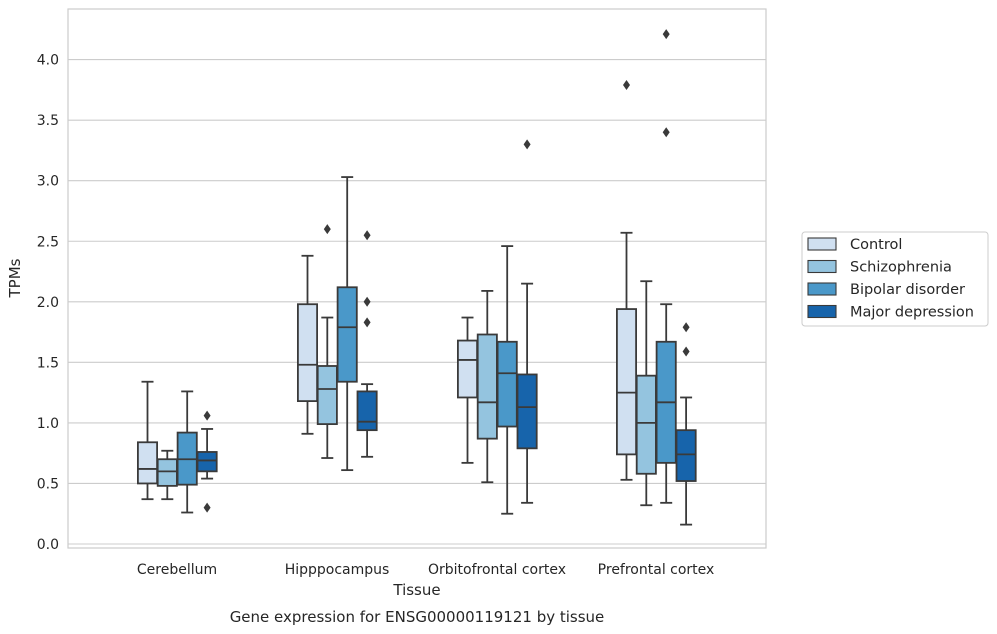 This screenshot has width=997, height=634. I want to click on y-tick-label: 0.5, so click(48, 484).